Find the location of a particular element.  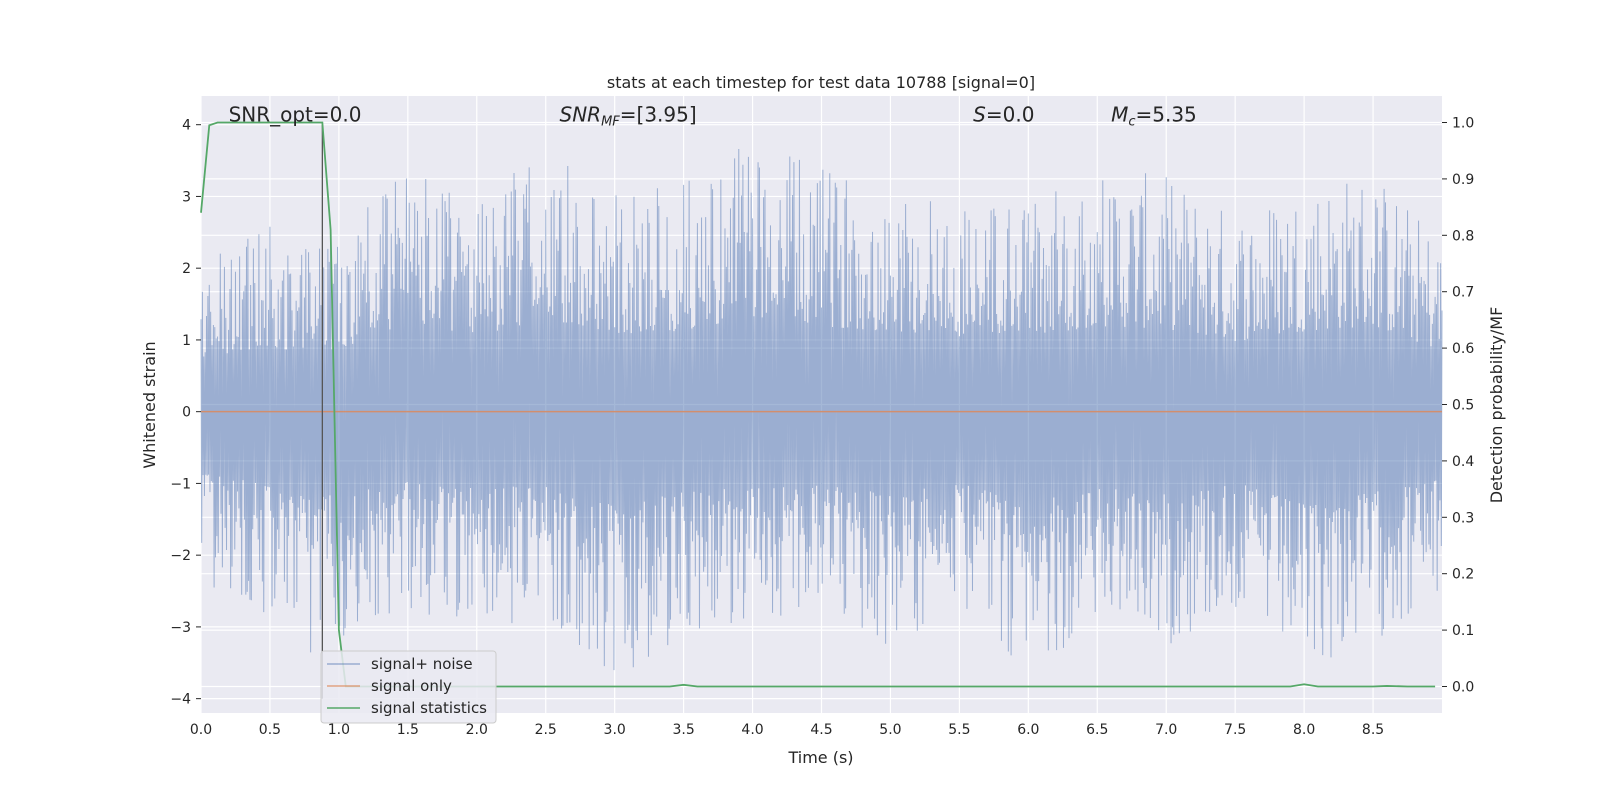

x-tick-label: 6.5 is located at coordinates (1097, 730).